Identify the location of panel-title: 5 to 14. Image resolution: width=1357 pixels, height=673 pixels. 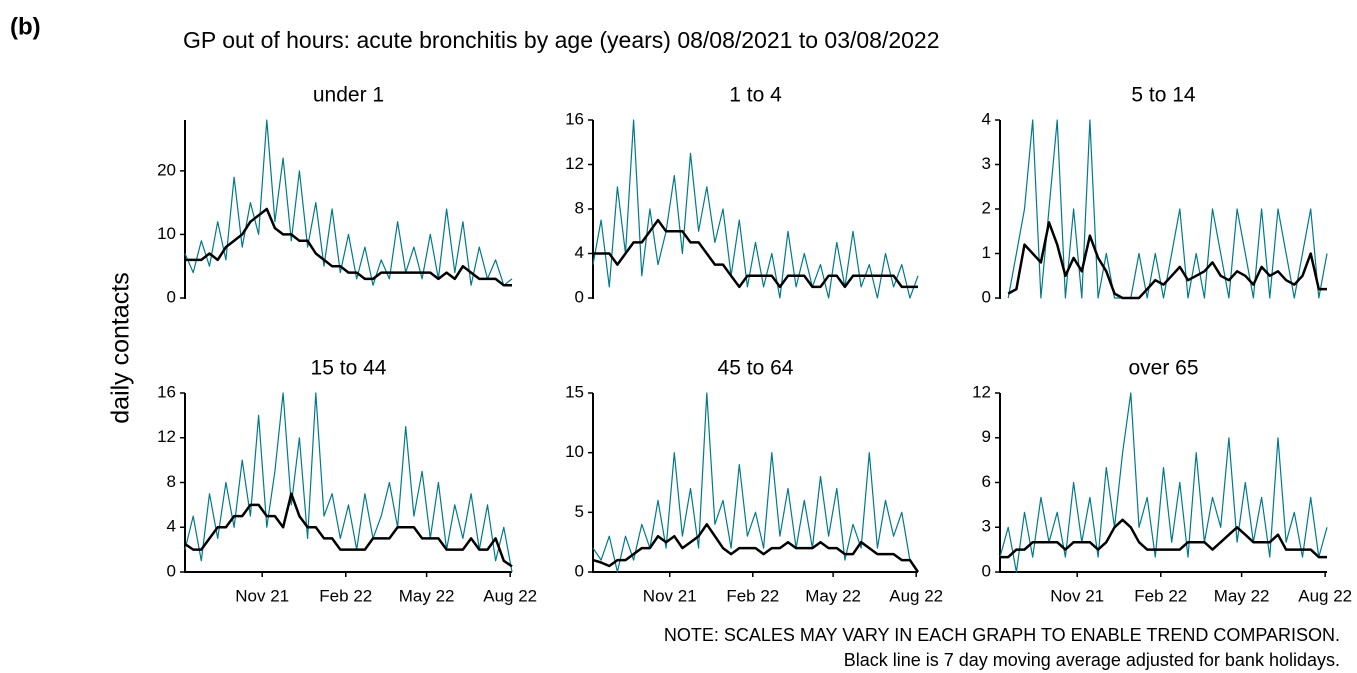
(1163, 95).